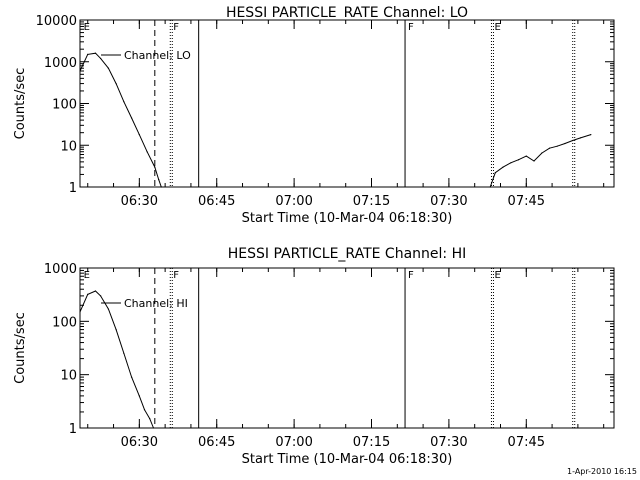 The width and height of the screenshot is (640, 480). Describe the element at coordinates (157, 55) in the screenshot. I see `legend-label: Channel: LO` at that location.